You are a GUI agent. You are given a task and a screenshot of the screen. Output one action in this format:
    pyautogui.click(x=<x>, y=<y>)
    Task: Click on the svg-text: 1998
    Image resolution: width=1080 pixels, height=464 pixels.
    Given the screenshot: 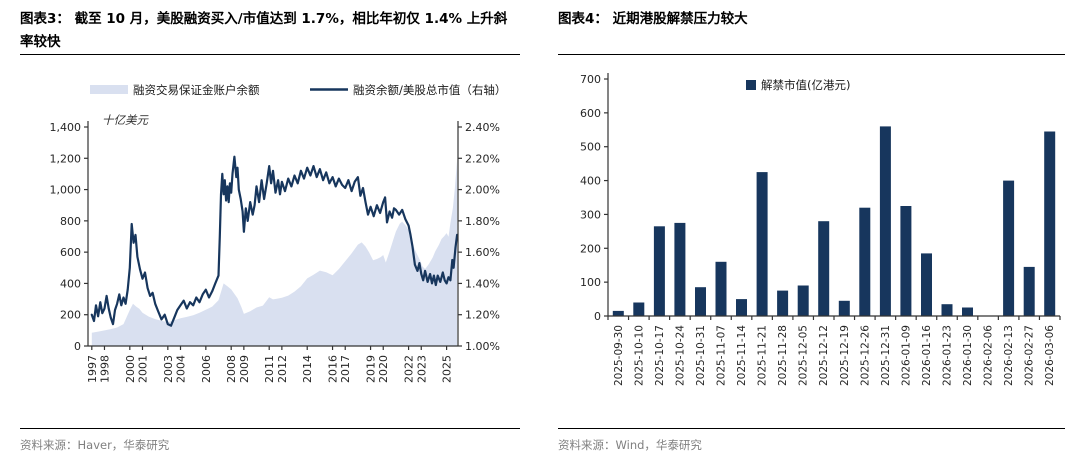 What is the action you would take?
    pyautogui.click(x=104, y=369)
    